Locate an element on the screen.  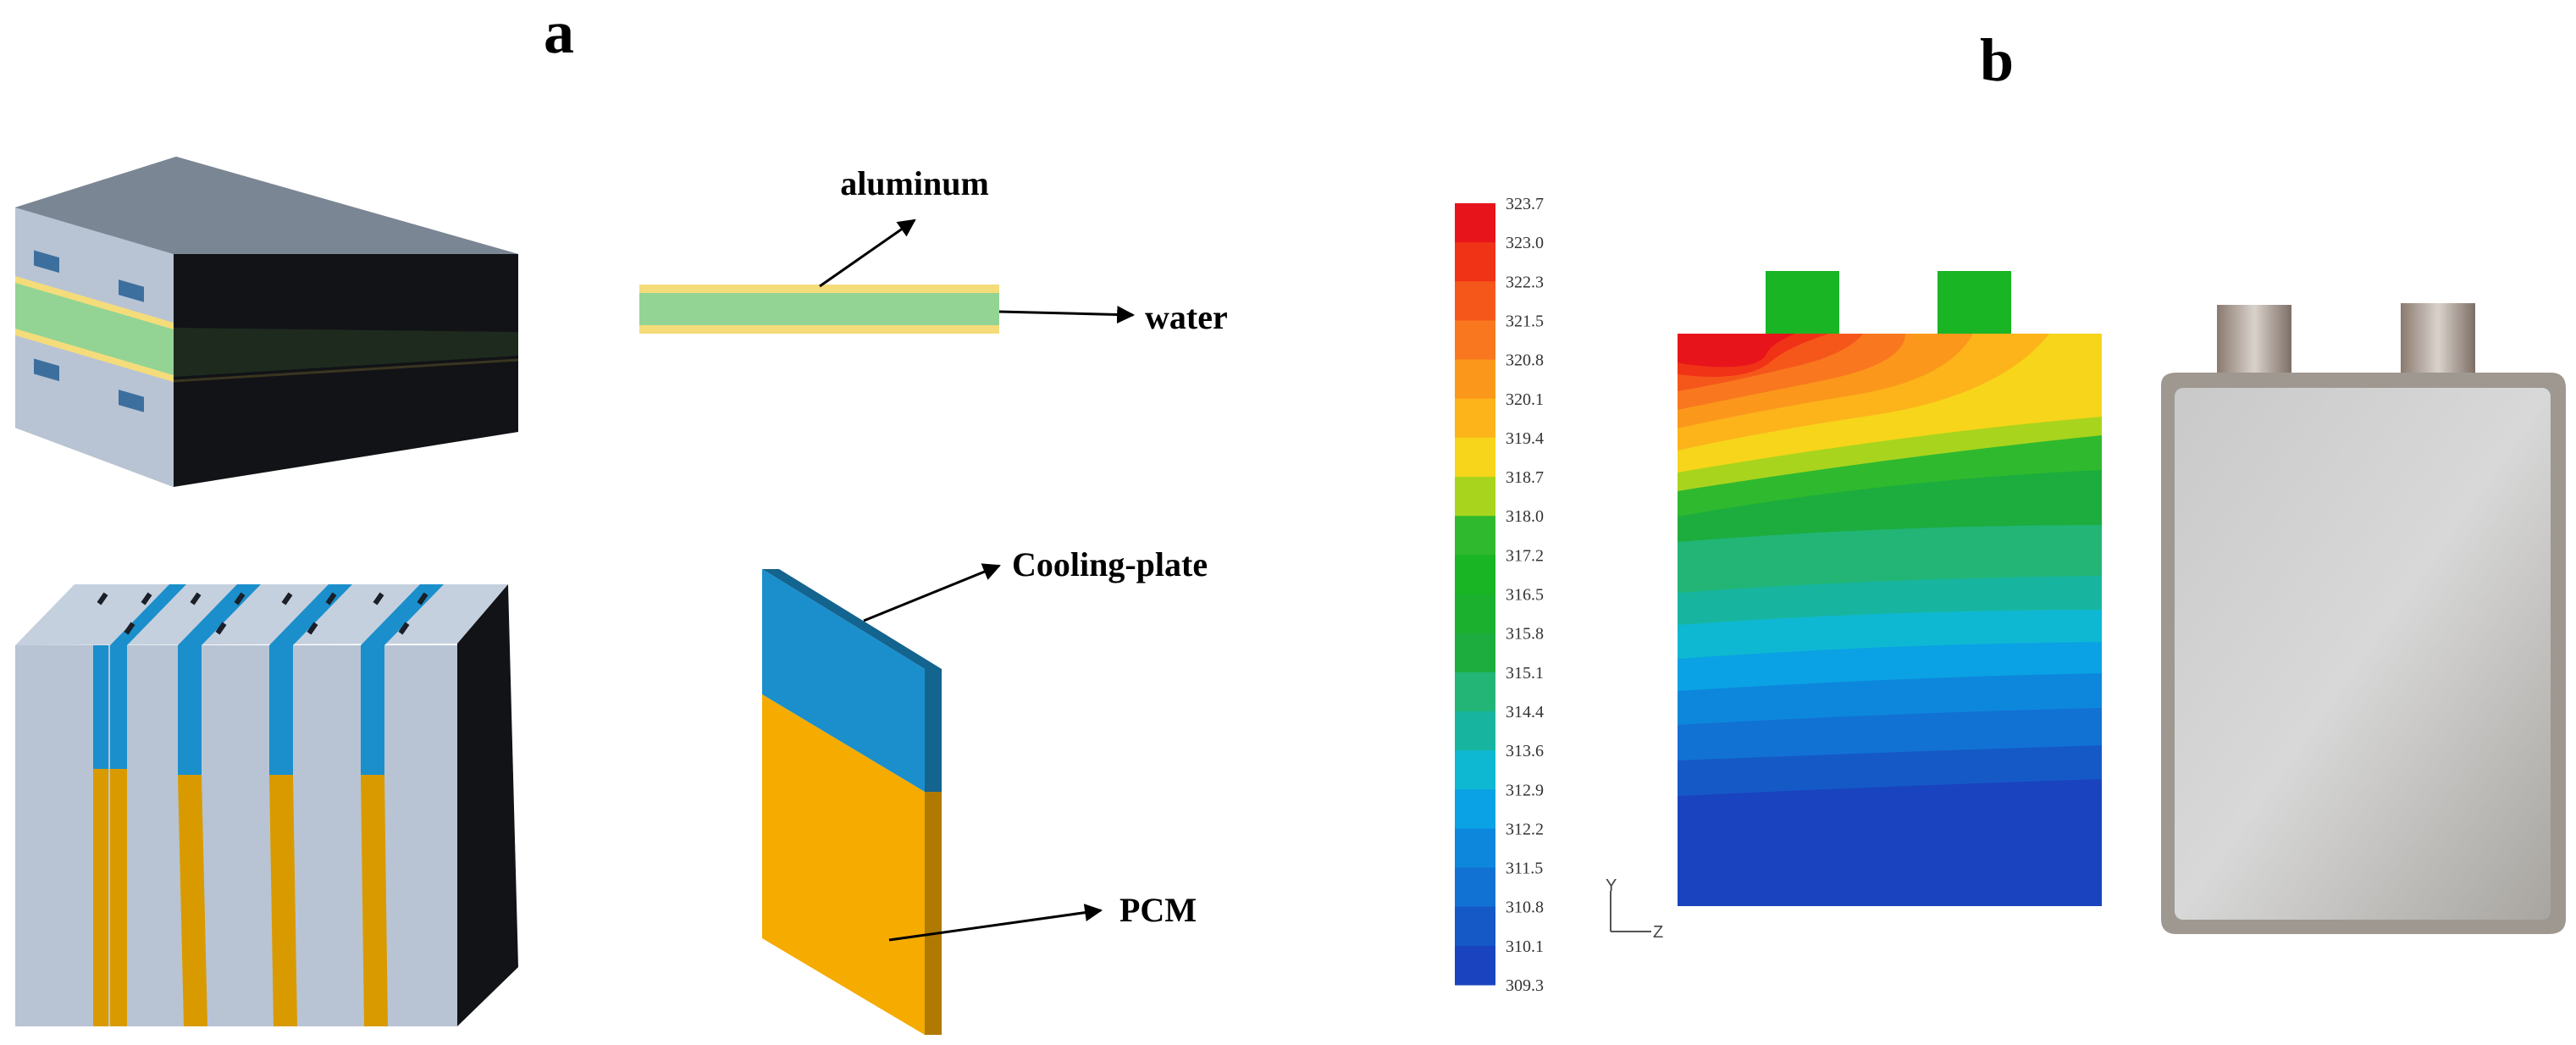
contour-tab-left is located at coordinates (1803, 302).